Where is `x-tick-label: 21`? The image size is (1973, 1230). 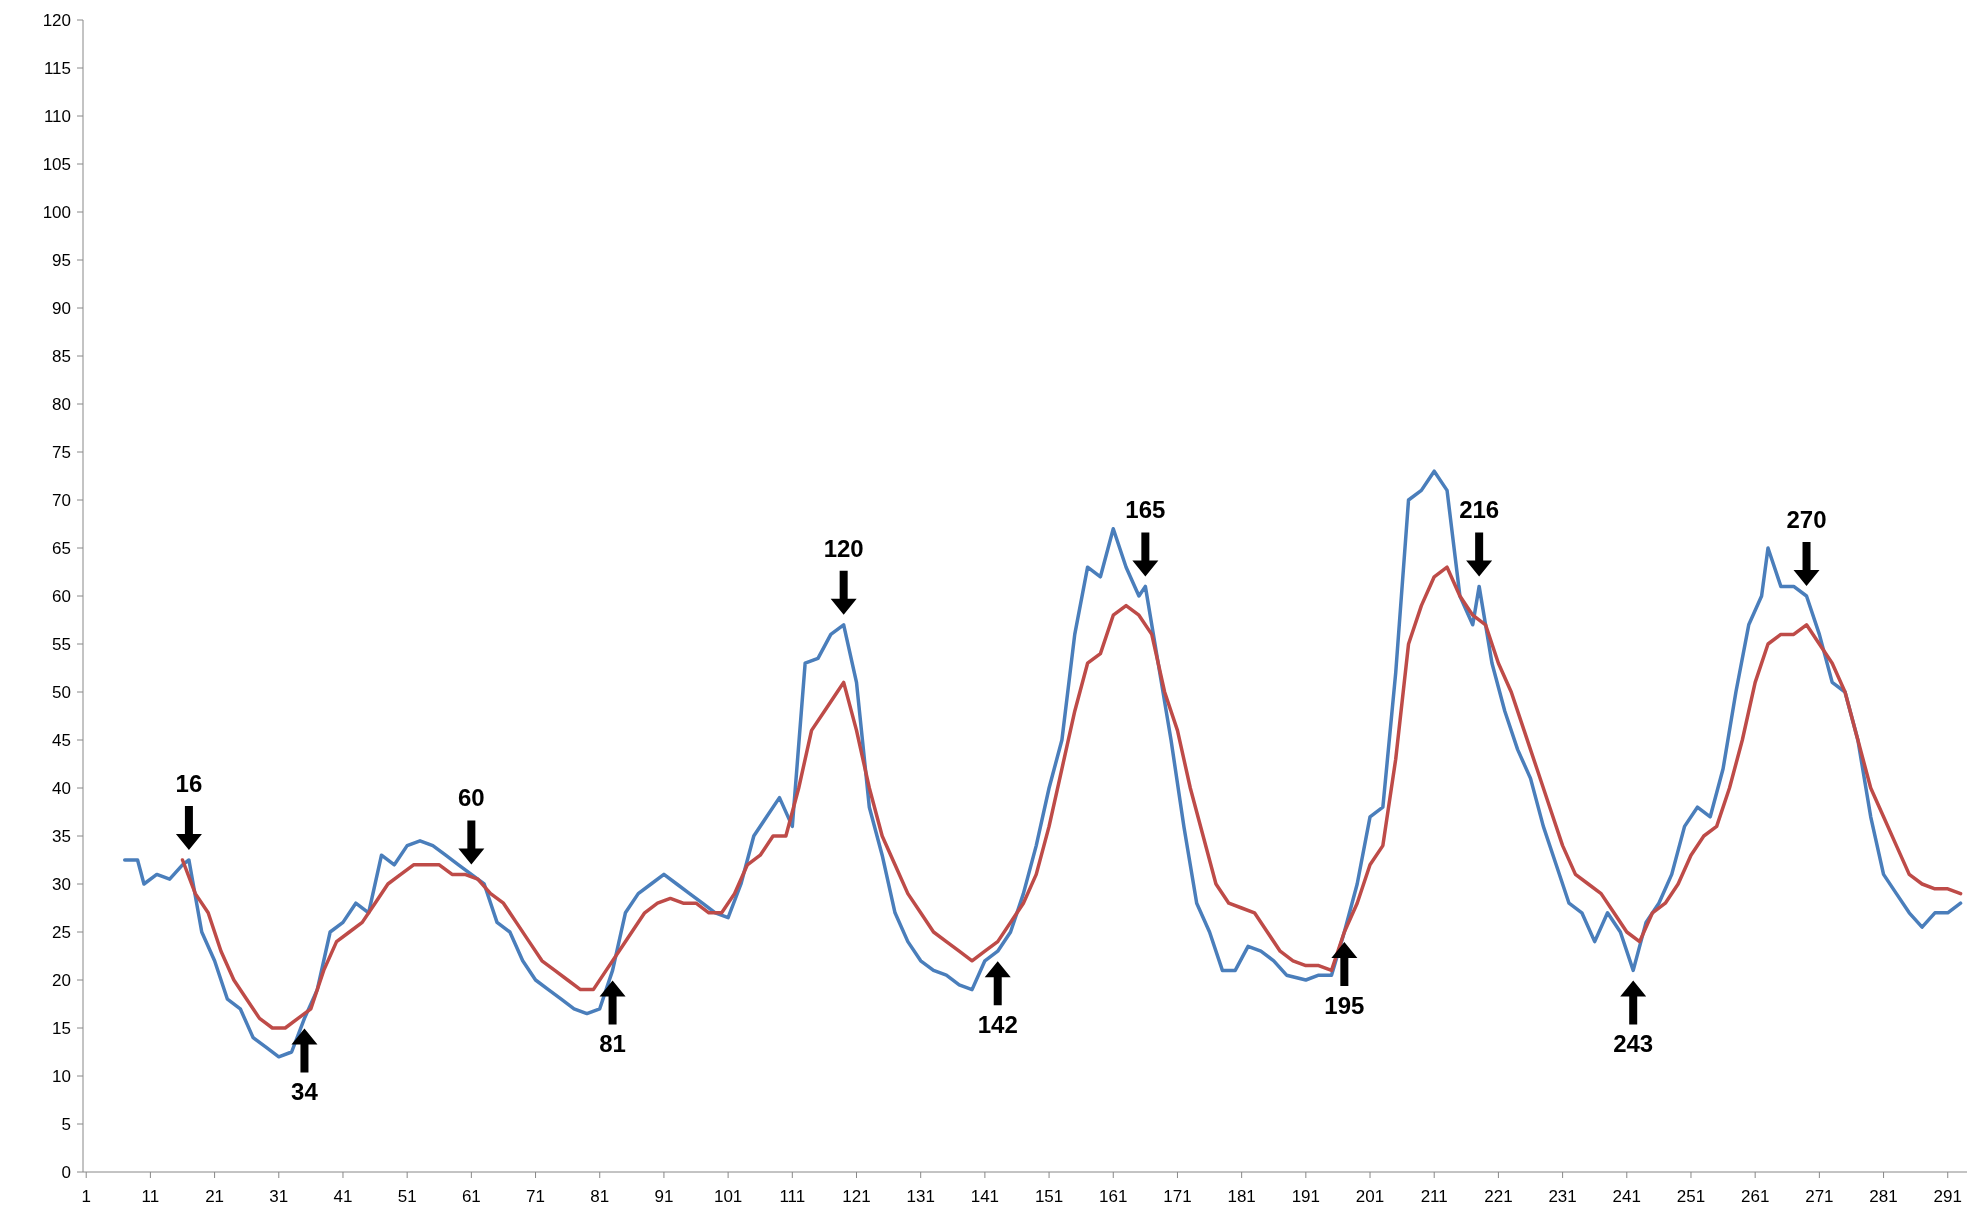
x-tick-label: 21 is located at coordinates (215, 1196).